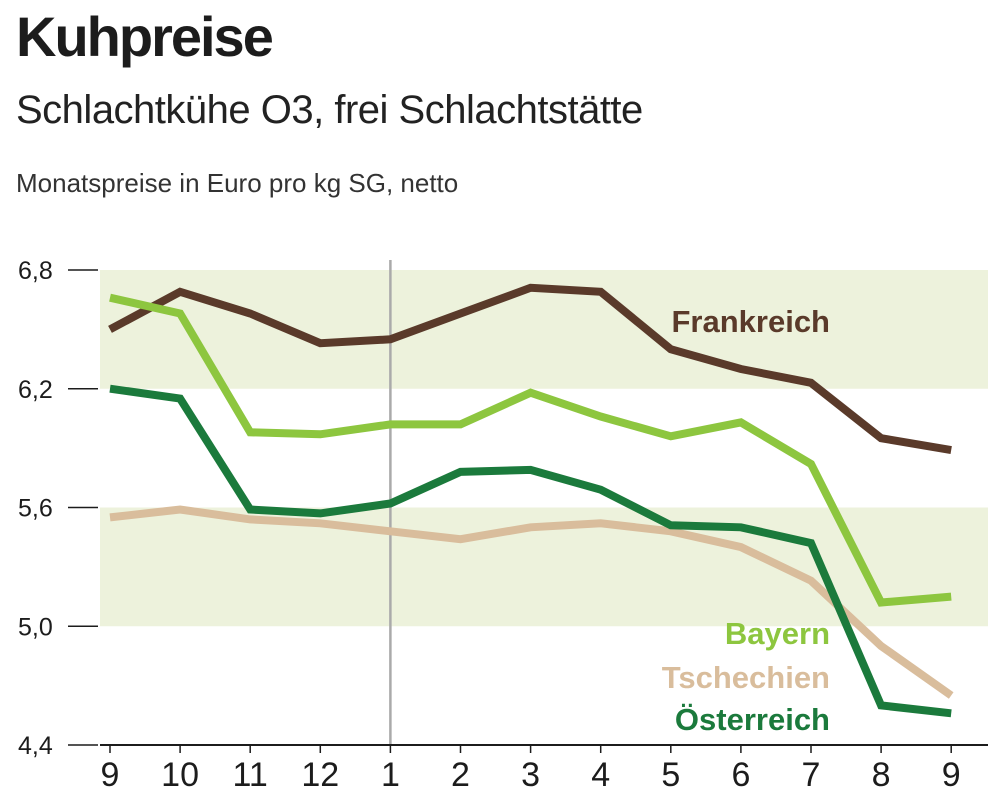  What do you see at coordinates (460, 775) in the screenshot?
I see `x-tick-label: 2` at bounding box center [460, 775].